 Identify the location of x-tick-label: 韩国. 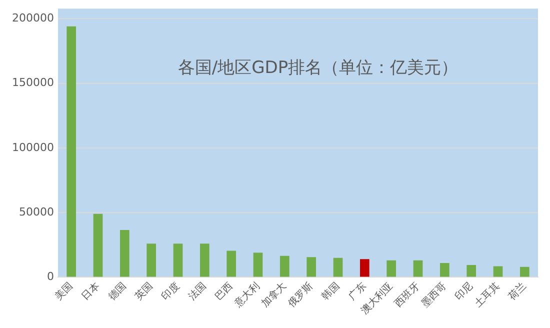
(330, 291).